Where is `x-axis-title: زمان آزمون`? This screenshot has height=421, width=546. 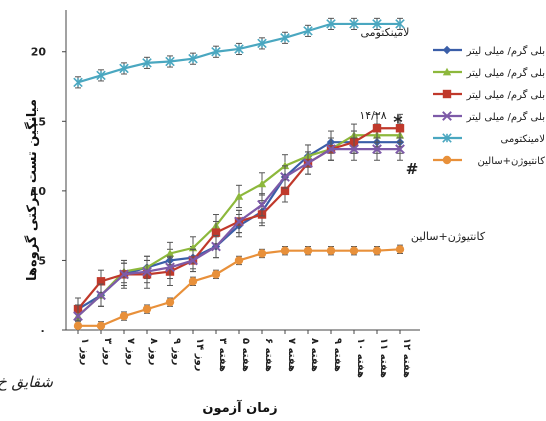
x-axis-title: زمان آزمون is located at coordinates (239, 407).